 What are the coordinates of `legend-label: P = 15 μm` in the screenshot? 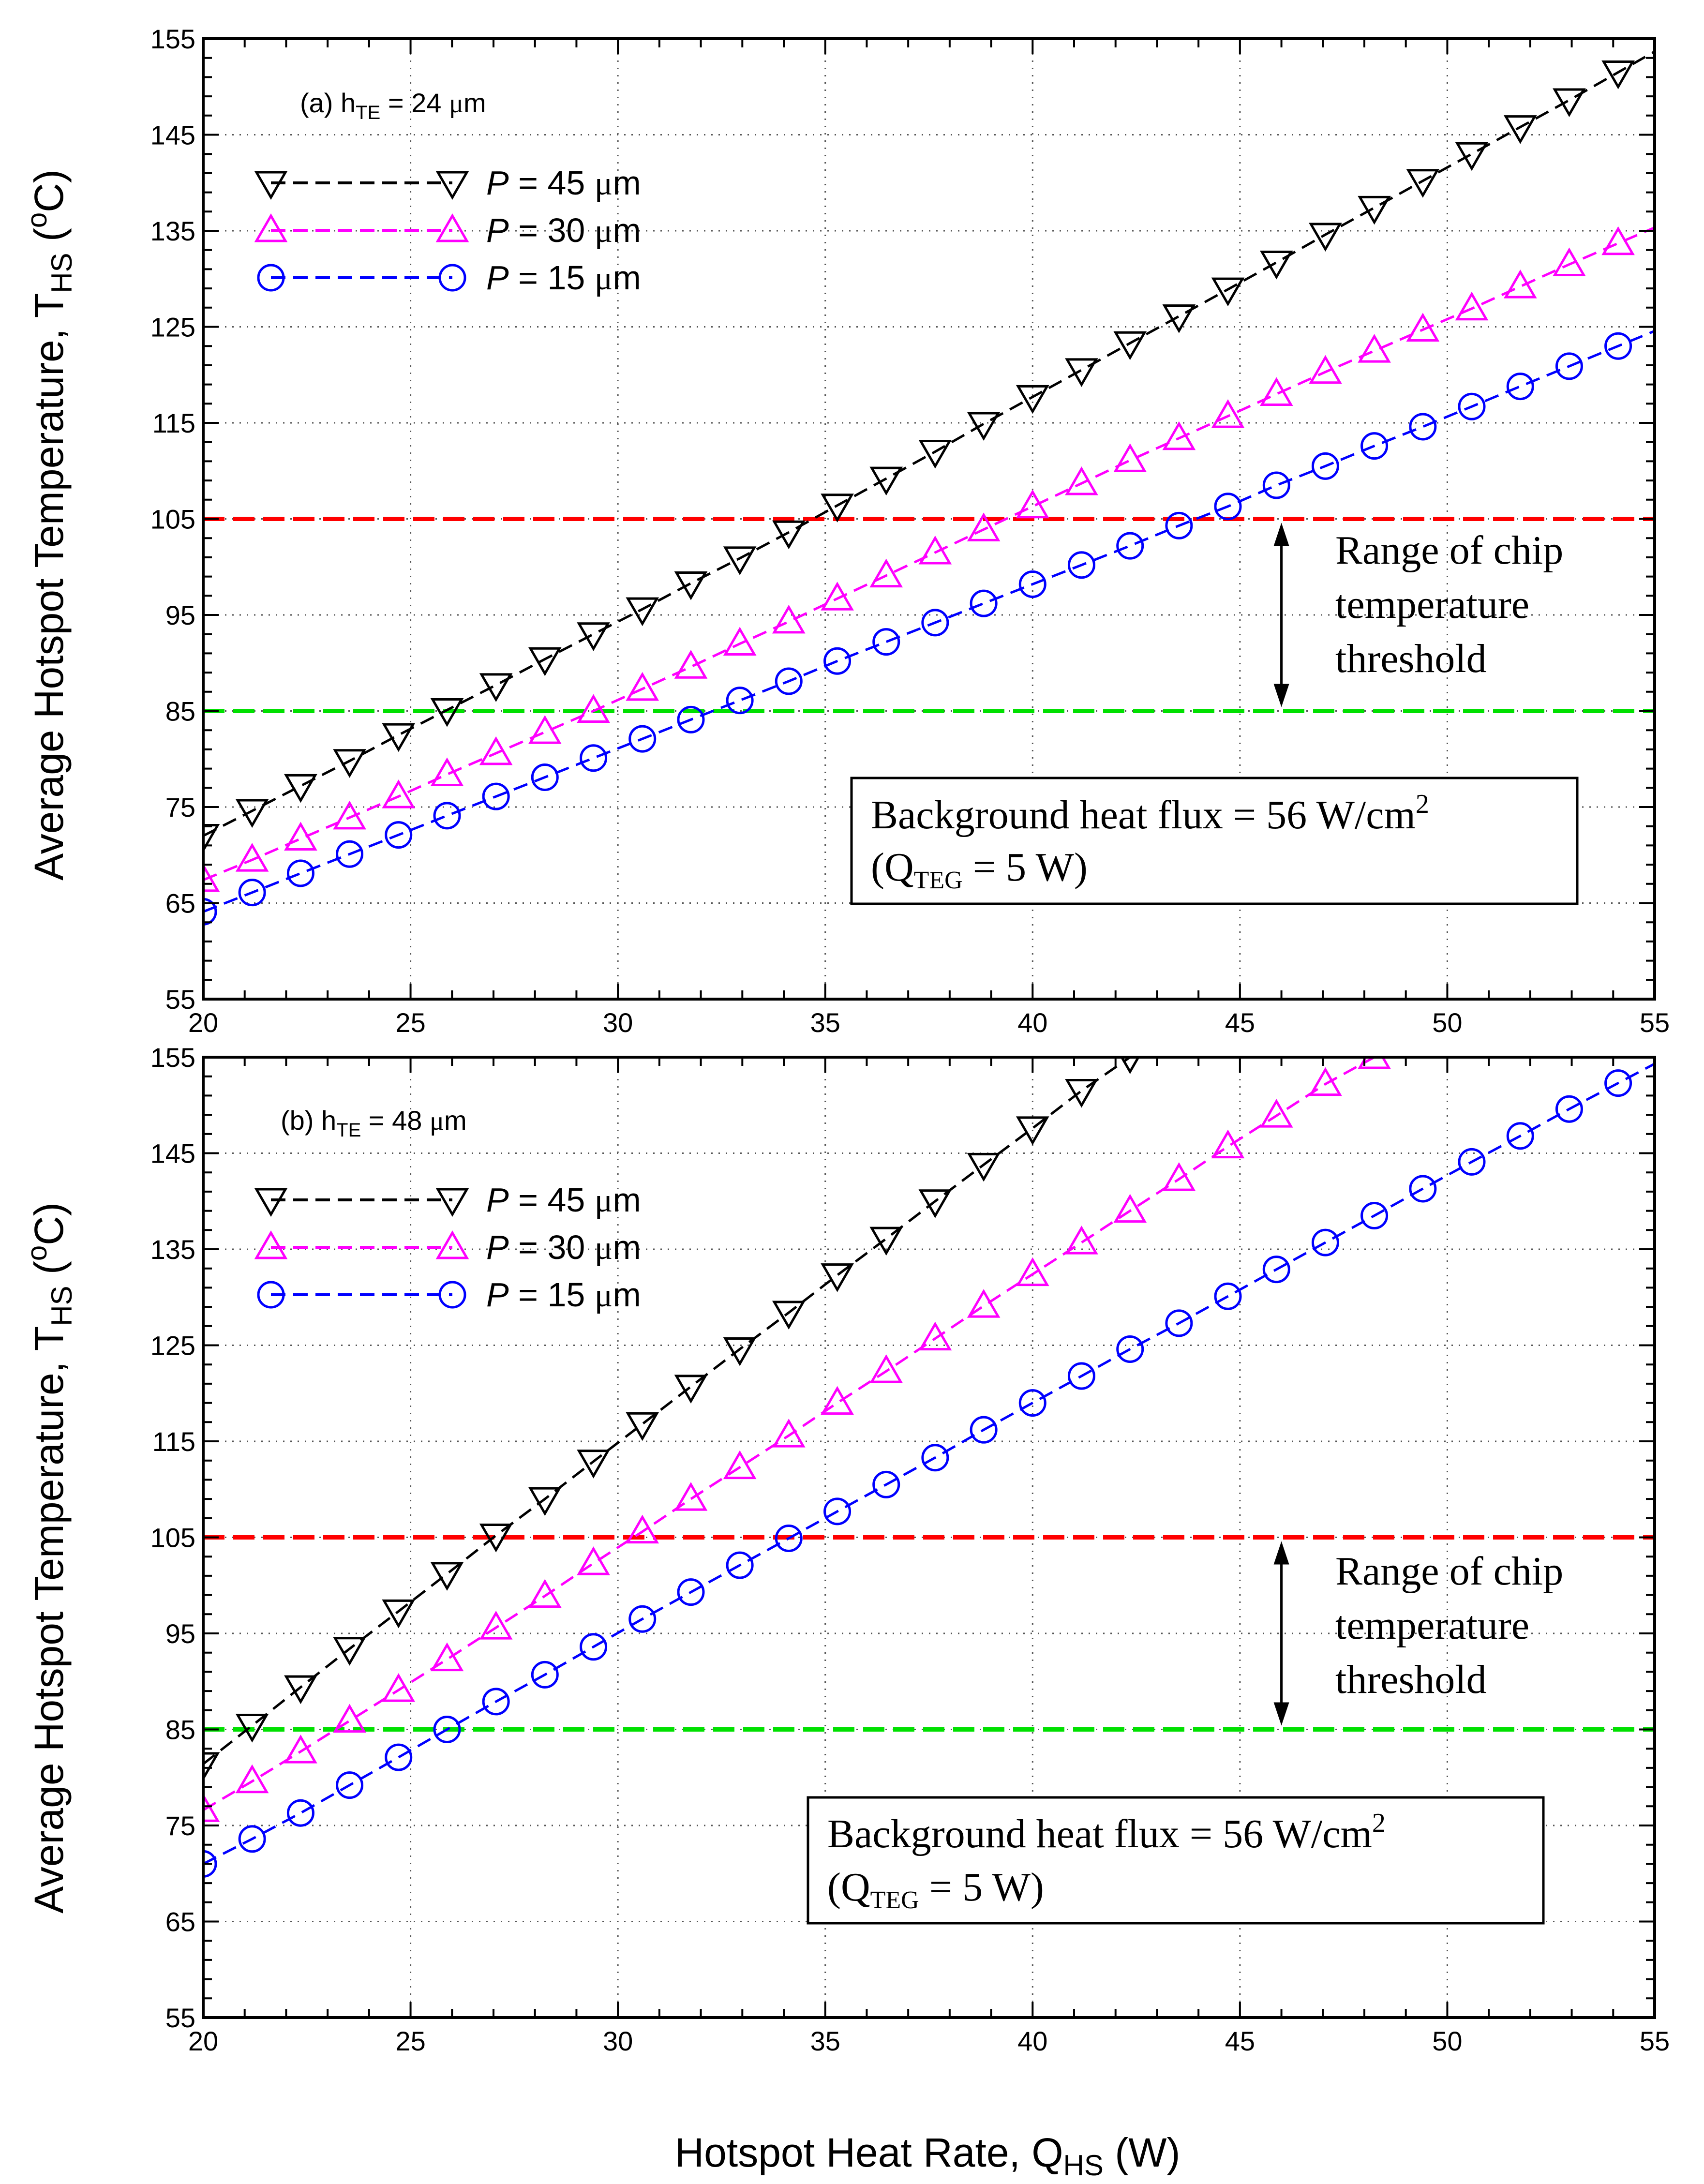 It's located at (563, 278).